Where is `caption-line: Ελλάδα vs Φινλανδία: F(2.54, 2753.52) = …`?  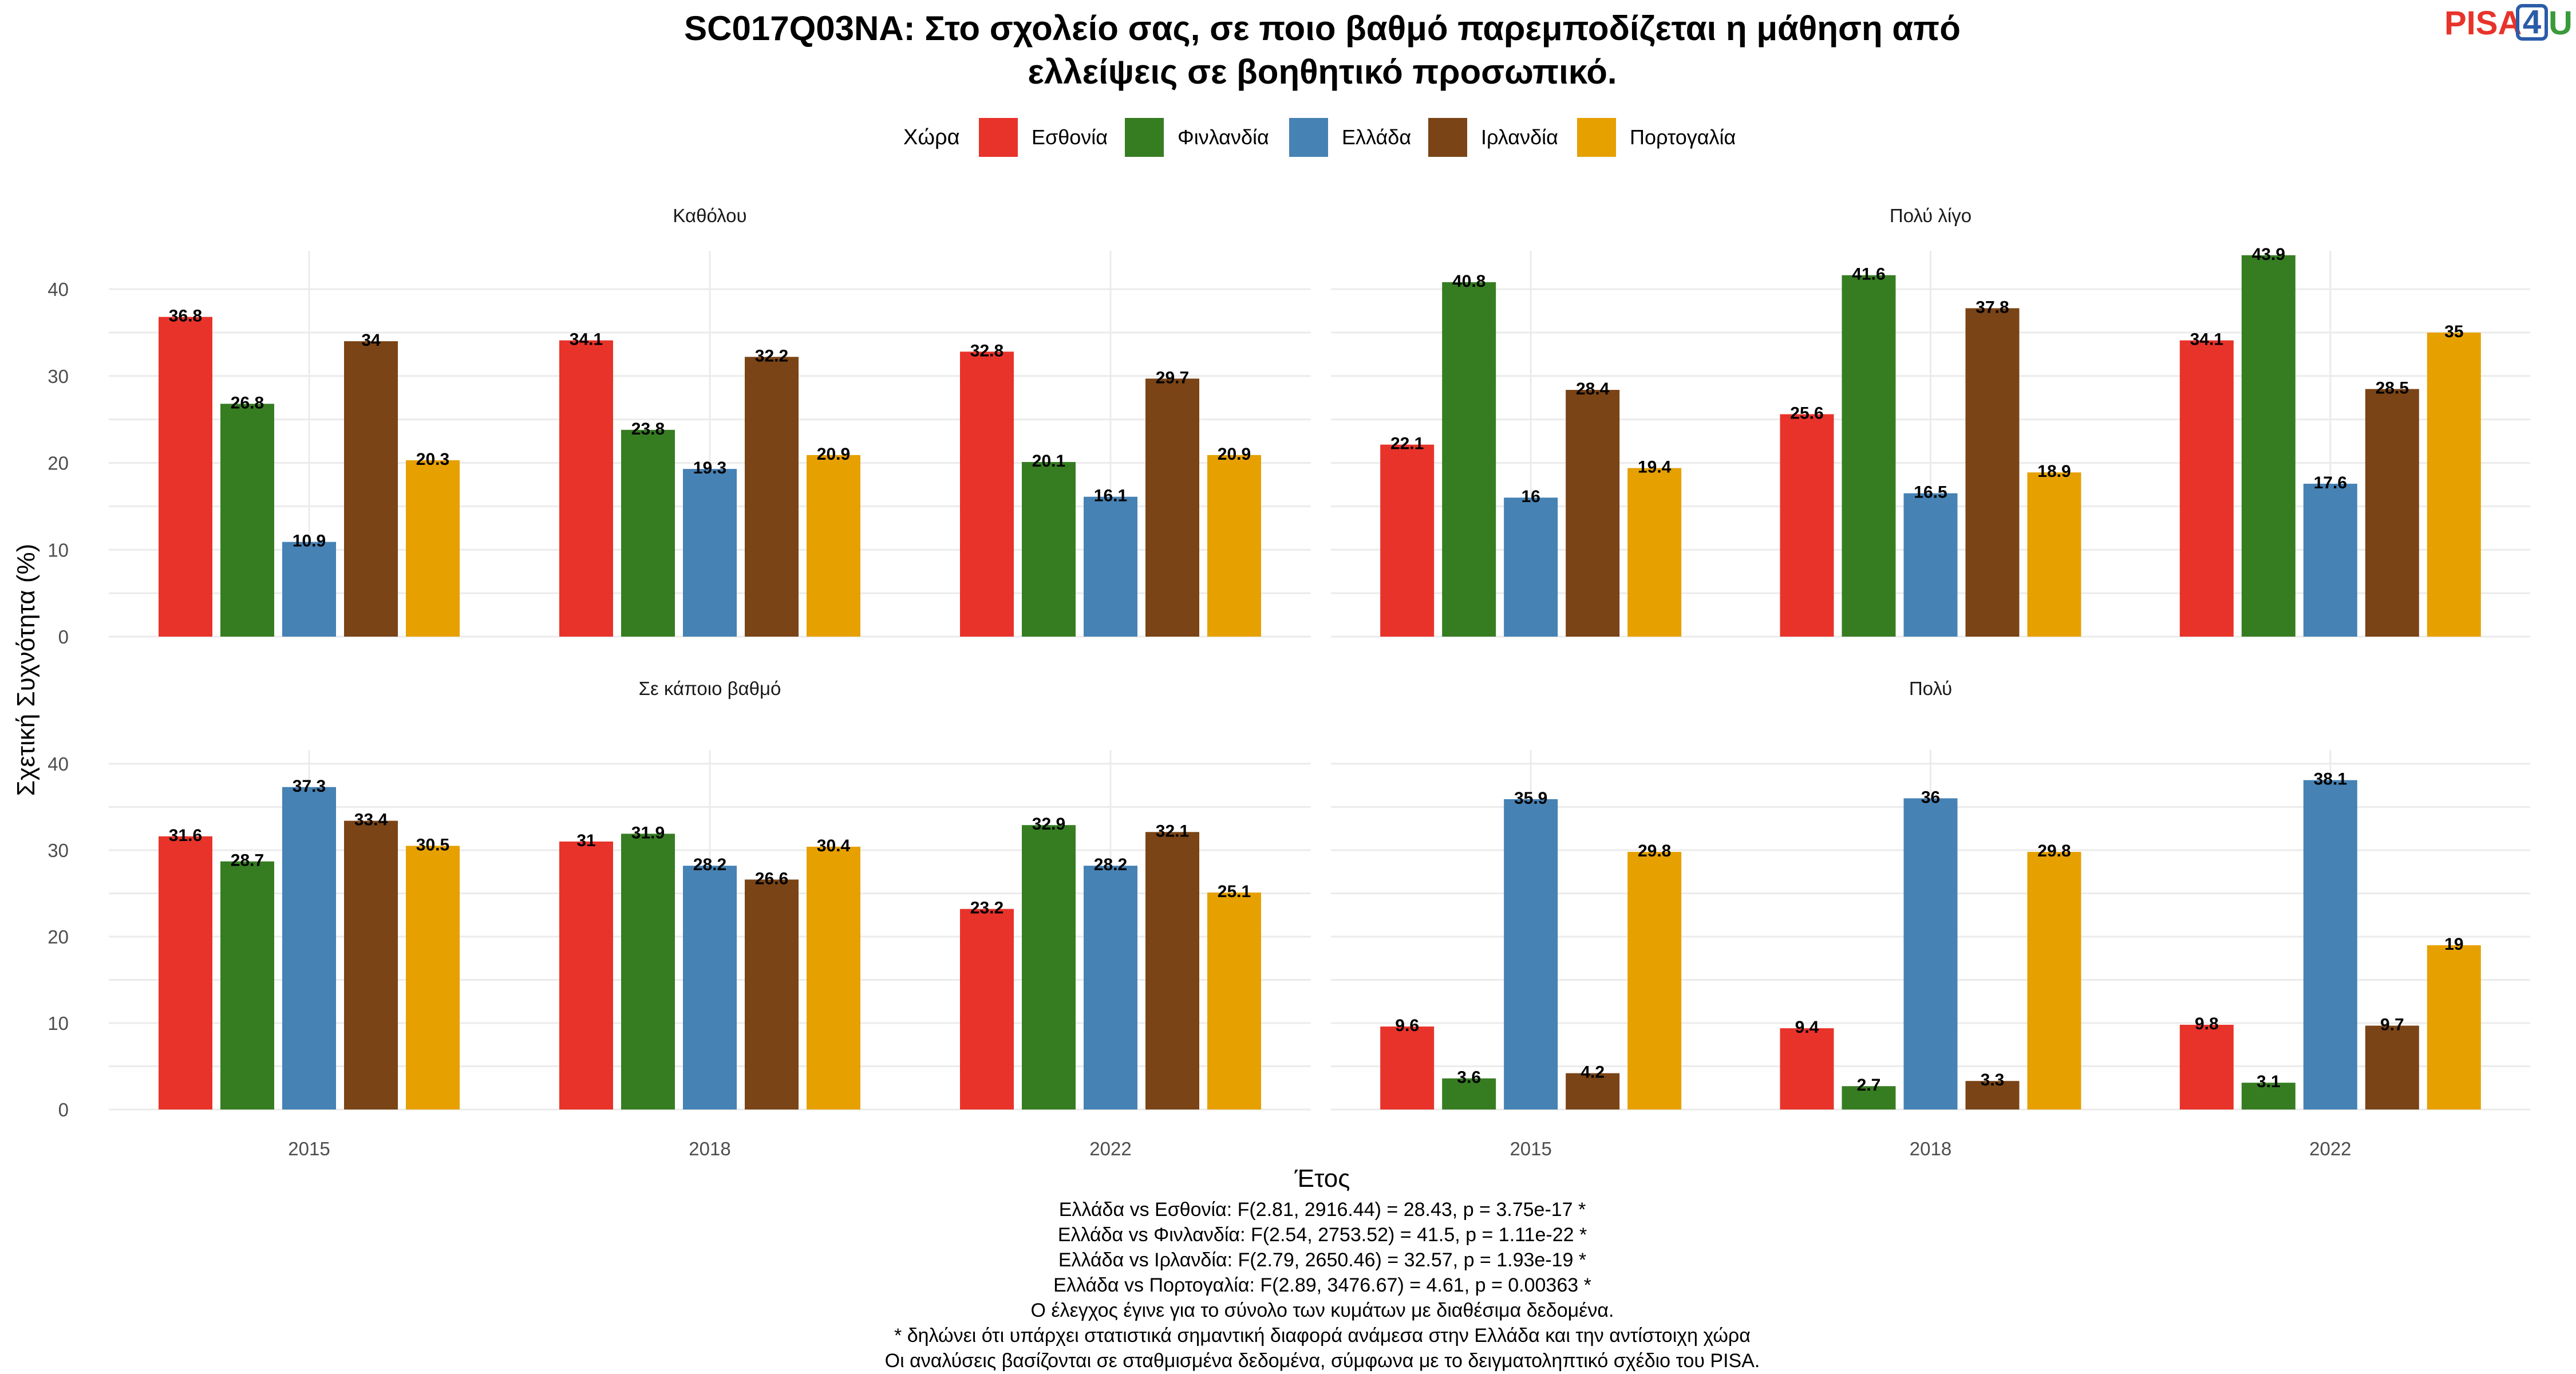
caption-line: Ελλάδα vs Φινλανδία: F(2.54, 2753.52) = … is located at coordinates (1322, 1235).